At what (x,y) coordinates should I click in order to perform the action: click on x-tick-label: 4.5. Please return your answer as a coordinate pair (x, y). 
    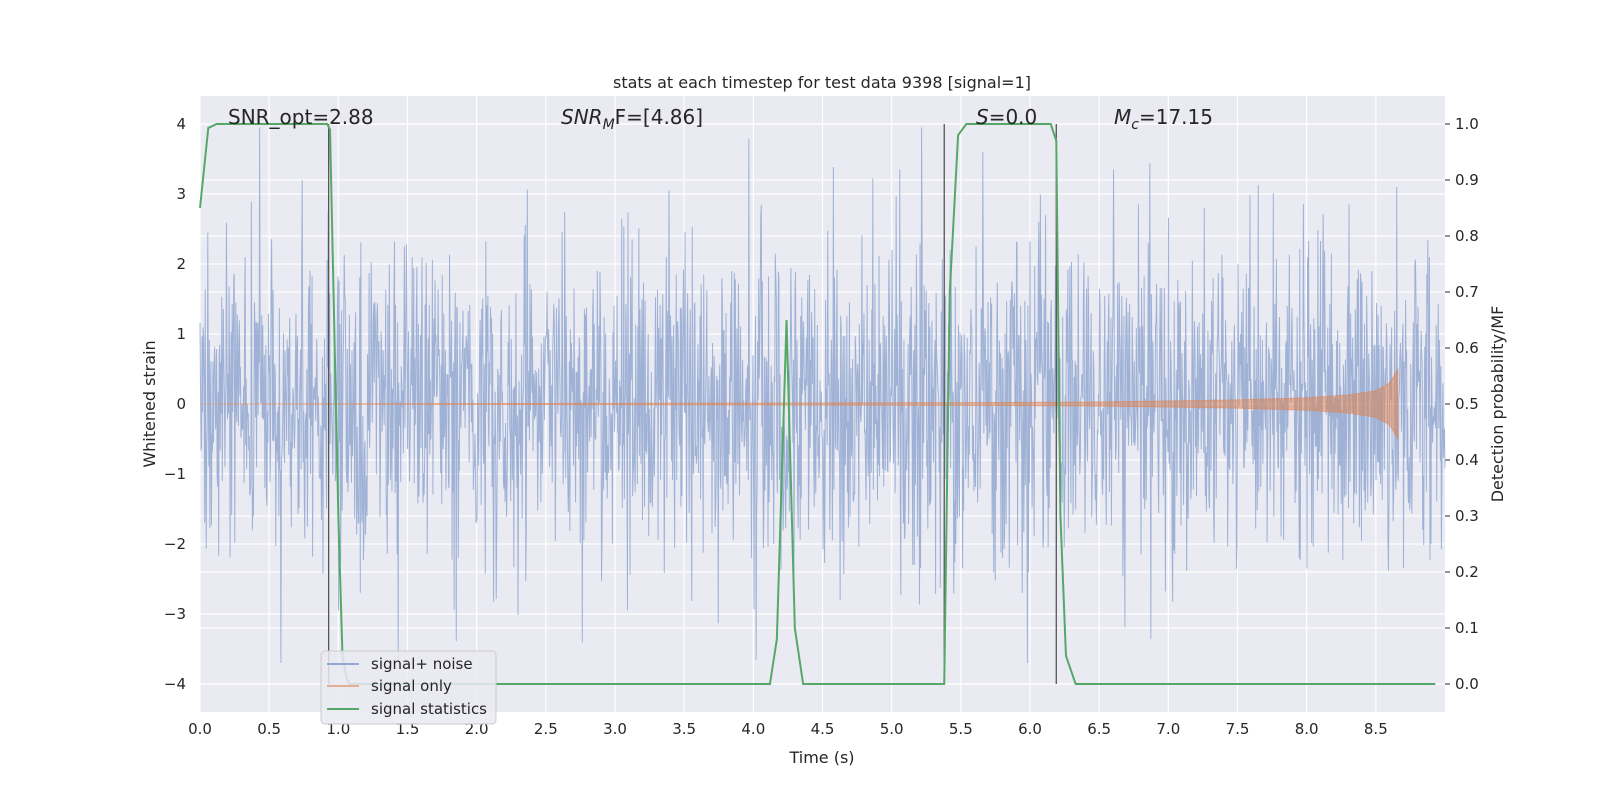
    Looking at the image, I should click on (823, 729).